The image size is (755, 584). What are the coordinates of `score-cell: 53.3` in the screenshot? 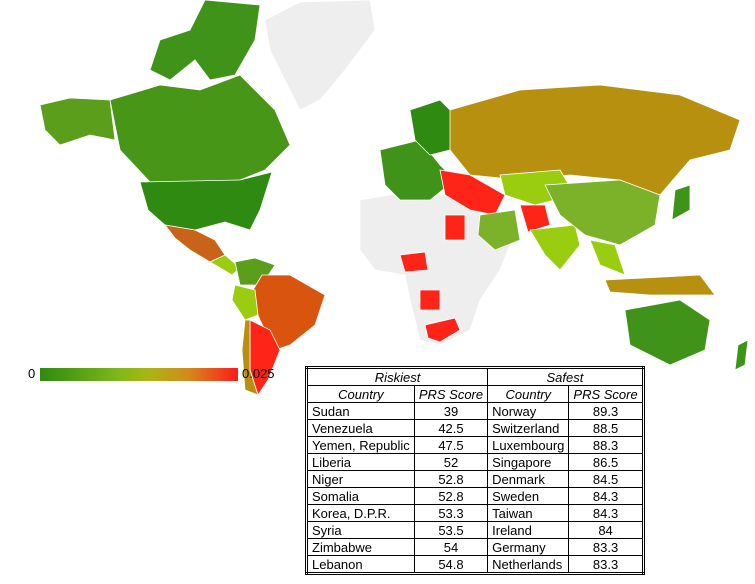 It's located at (451, 513).